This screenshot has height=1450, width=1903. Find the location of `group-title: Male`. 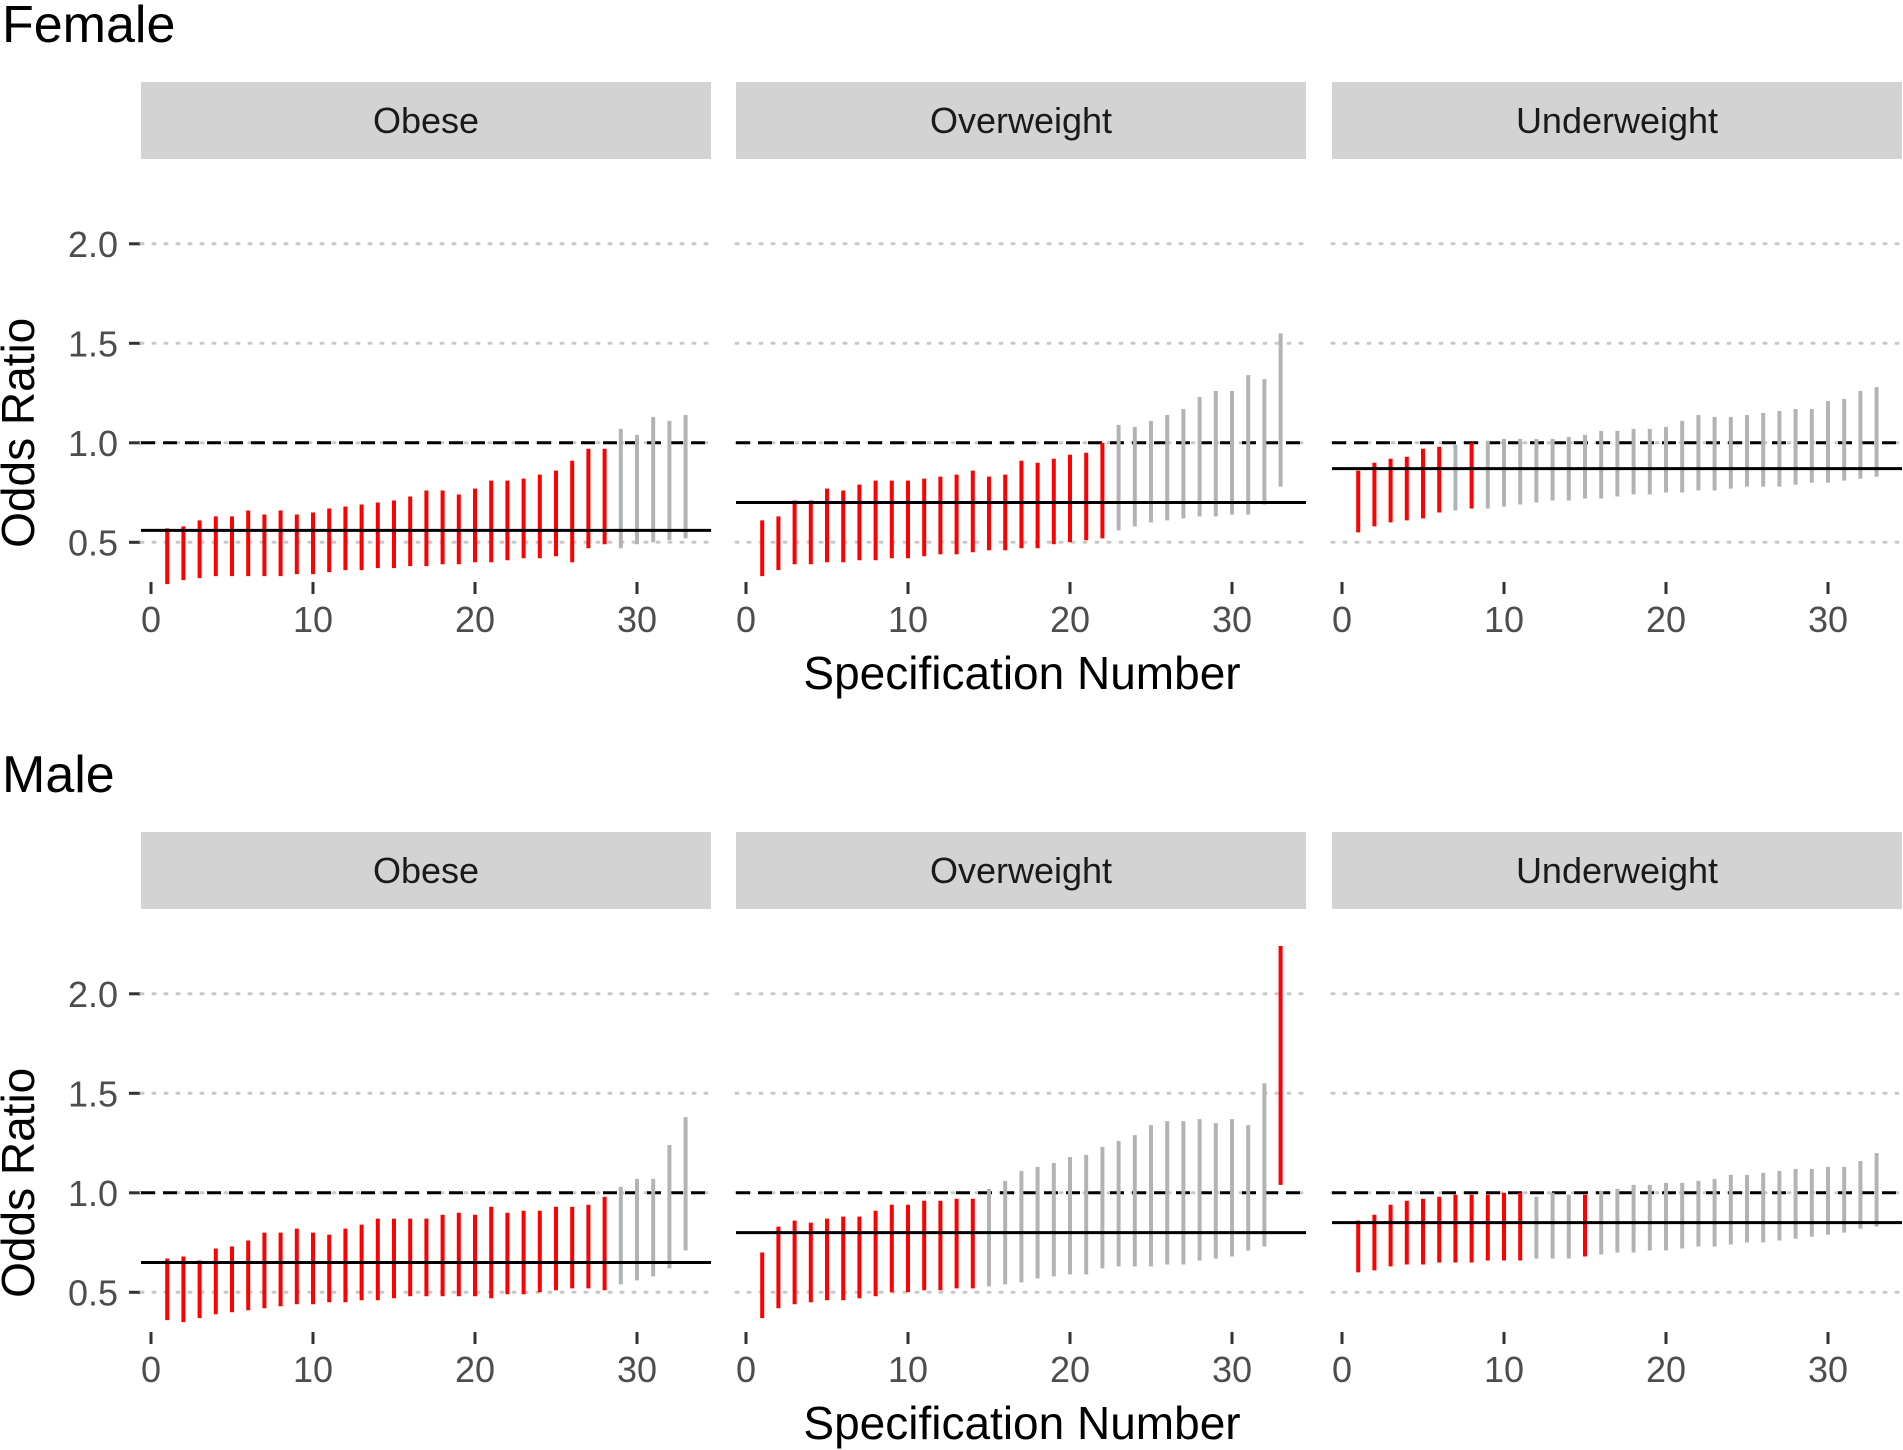

group-title: Male is located at coordinates (58, 775).